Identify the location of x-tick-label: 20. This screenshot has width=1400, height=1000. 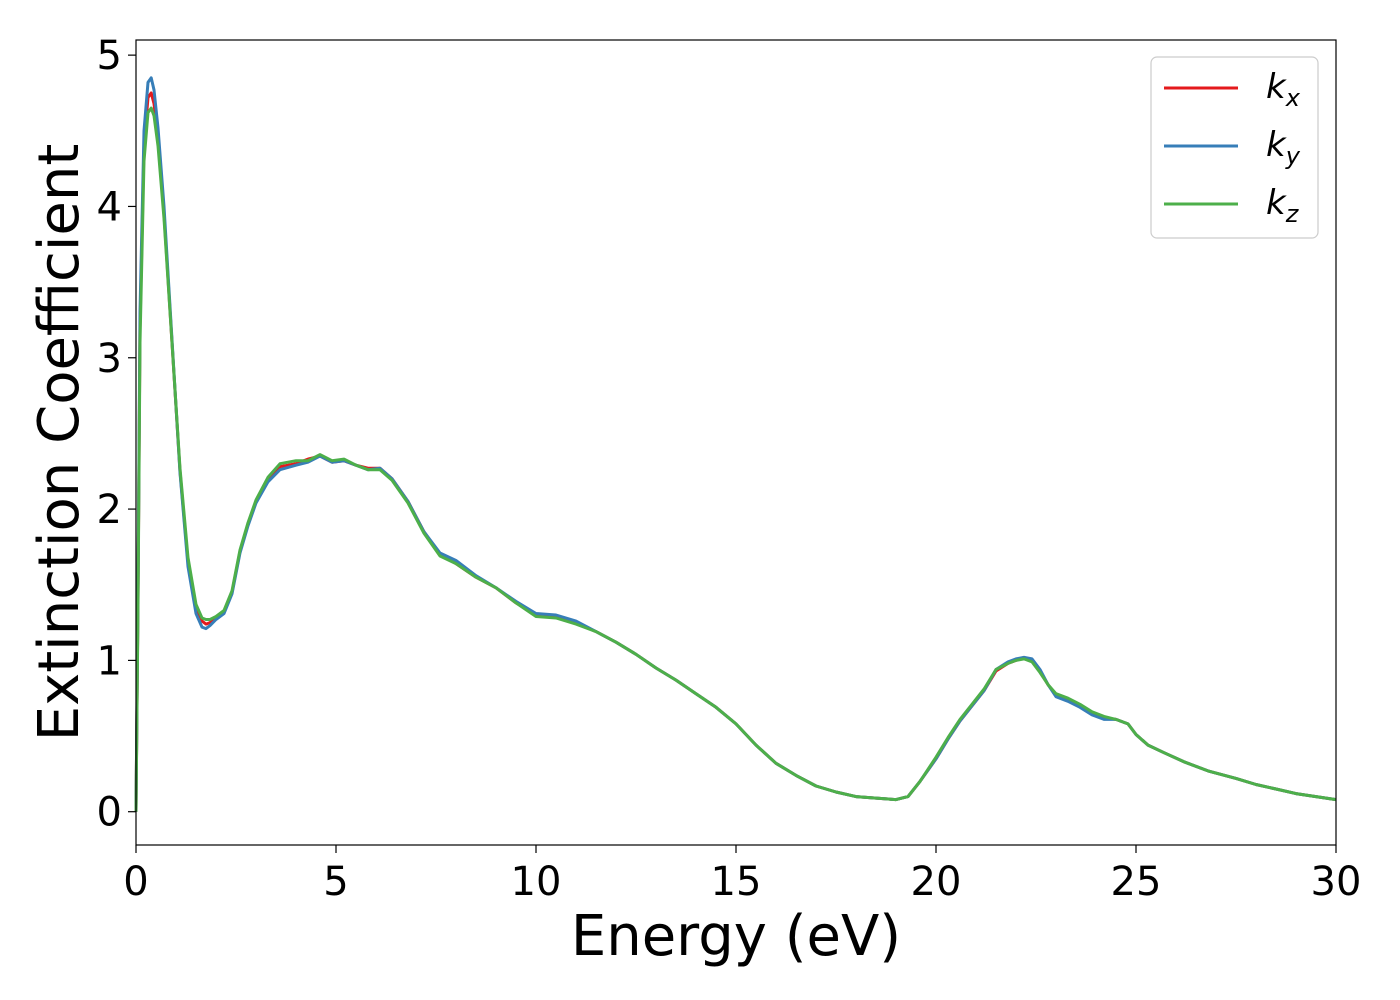
(936, 882).